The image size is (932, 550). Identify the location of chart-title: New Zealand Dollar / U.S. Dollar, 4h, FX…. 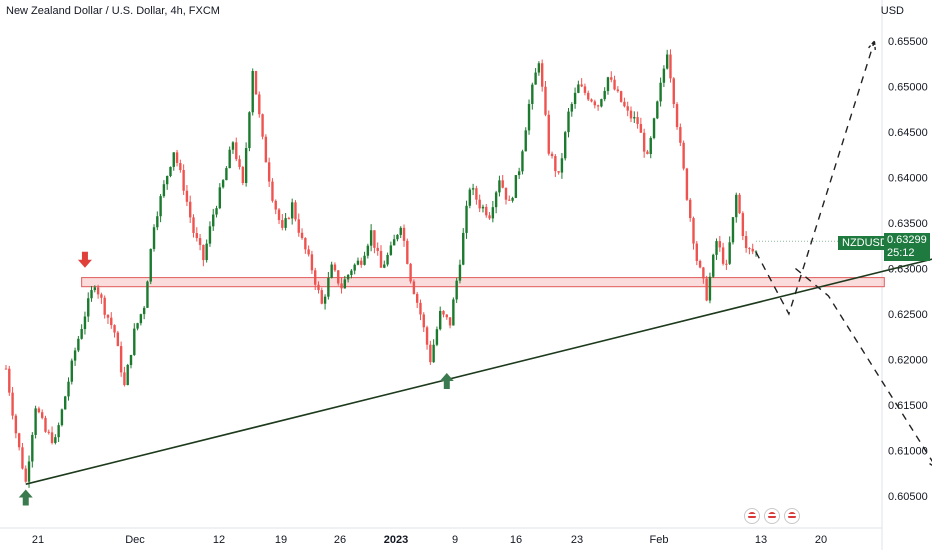
(113, 11).